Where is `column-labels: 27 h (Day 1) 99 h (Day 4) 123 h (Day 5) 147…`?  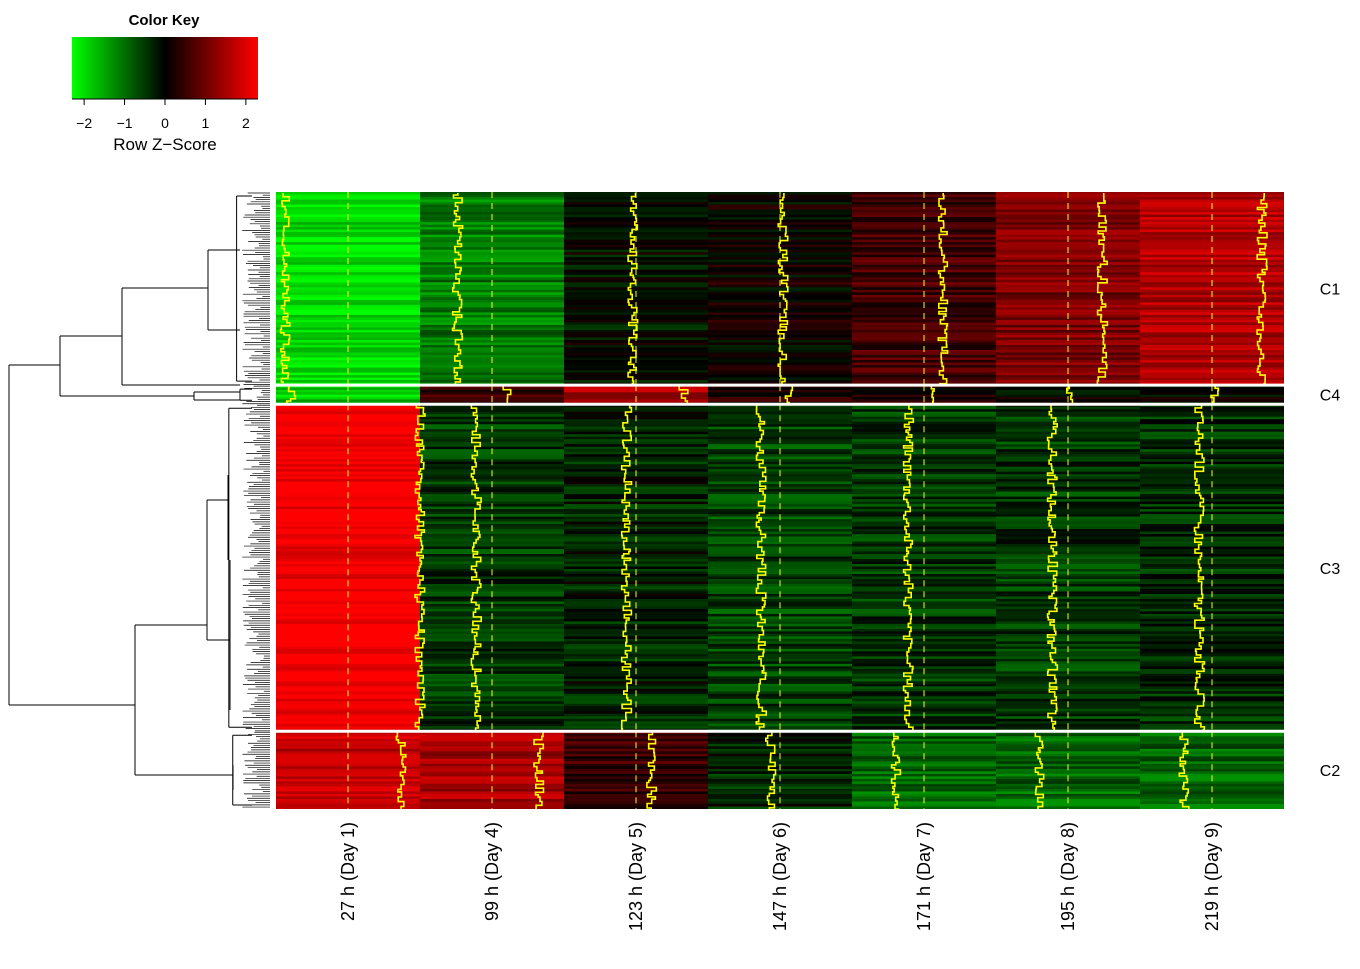 column-labels: 27 h (Day 1) 99 h (Day 4) 123 h (Day 5) 147… is located at coordinates (780, 876).